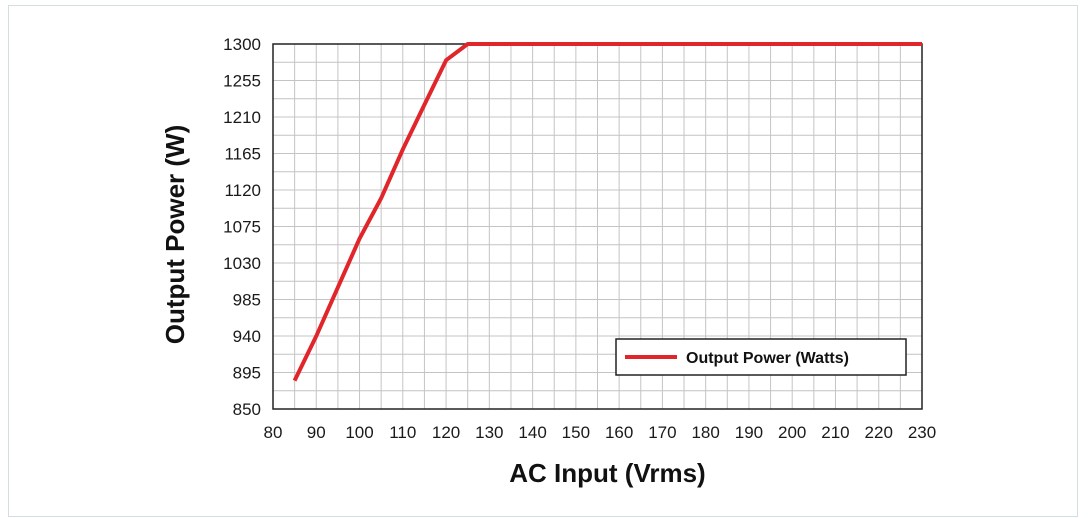 This screenshot has width=1088, height=518. Describe the element at coordinates (705, 432) in the screenshot. I see `x-tick-label: 180` at that location.